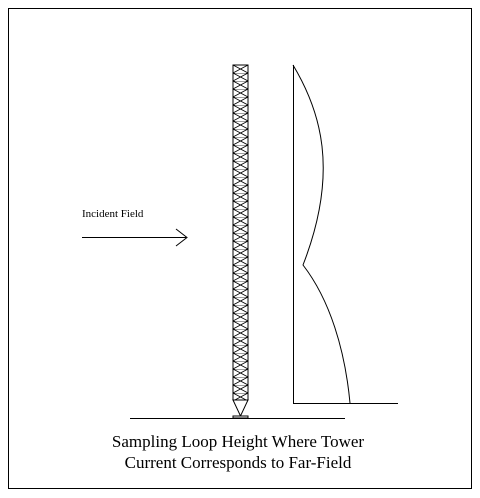 The image size is (480, 498). I want to click on current-curve, so click(321, 234).